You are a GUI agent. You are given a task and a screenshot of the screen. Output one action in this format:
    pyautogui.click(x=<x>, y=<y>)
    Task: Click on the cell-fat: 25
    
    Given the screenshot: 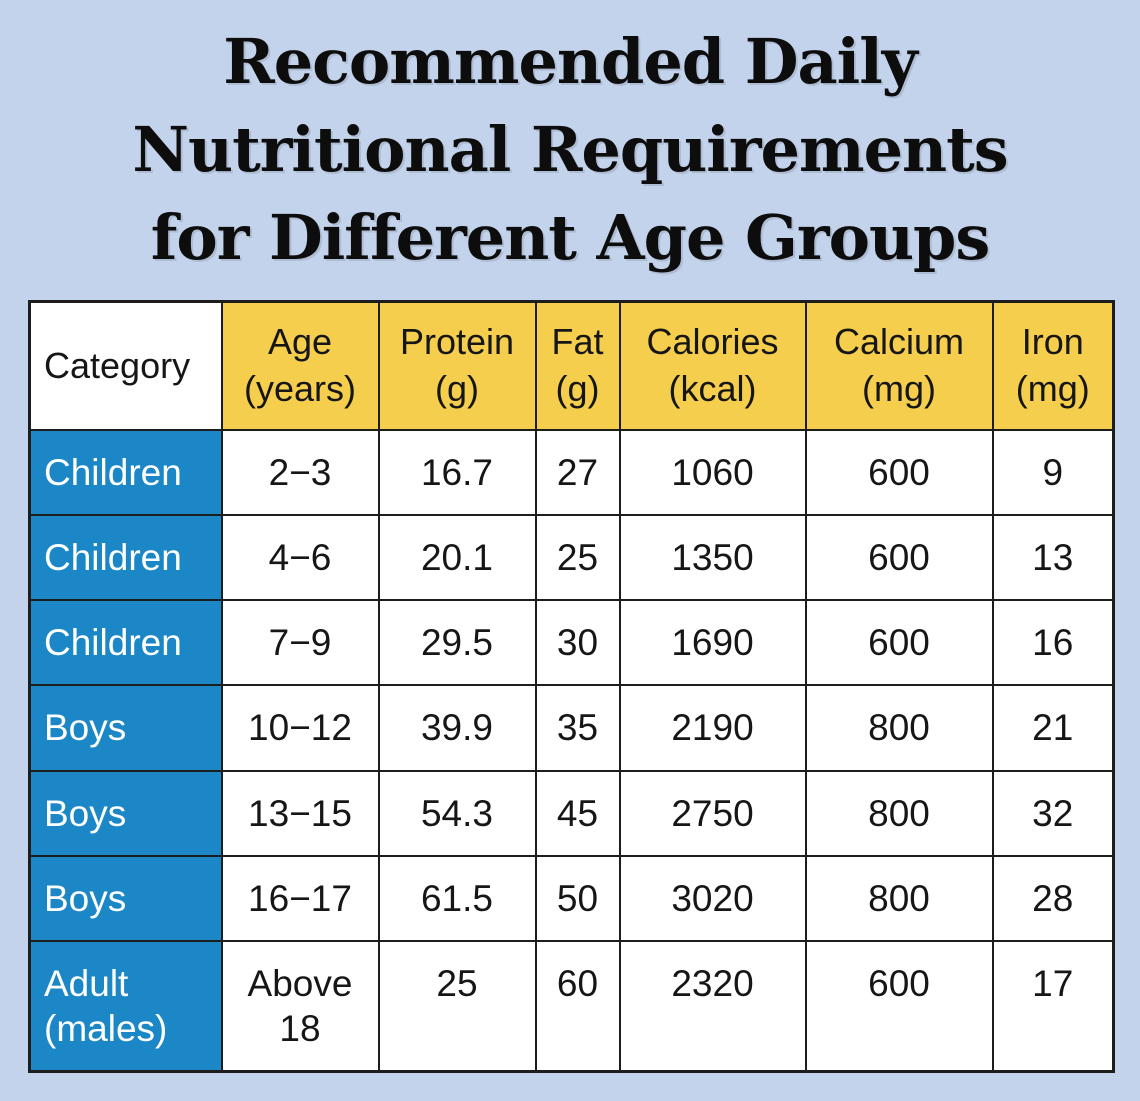 What is the action you would take?
    pyautogui.click(x=577, y=558)
    